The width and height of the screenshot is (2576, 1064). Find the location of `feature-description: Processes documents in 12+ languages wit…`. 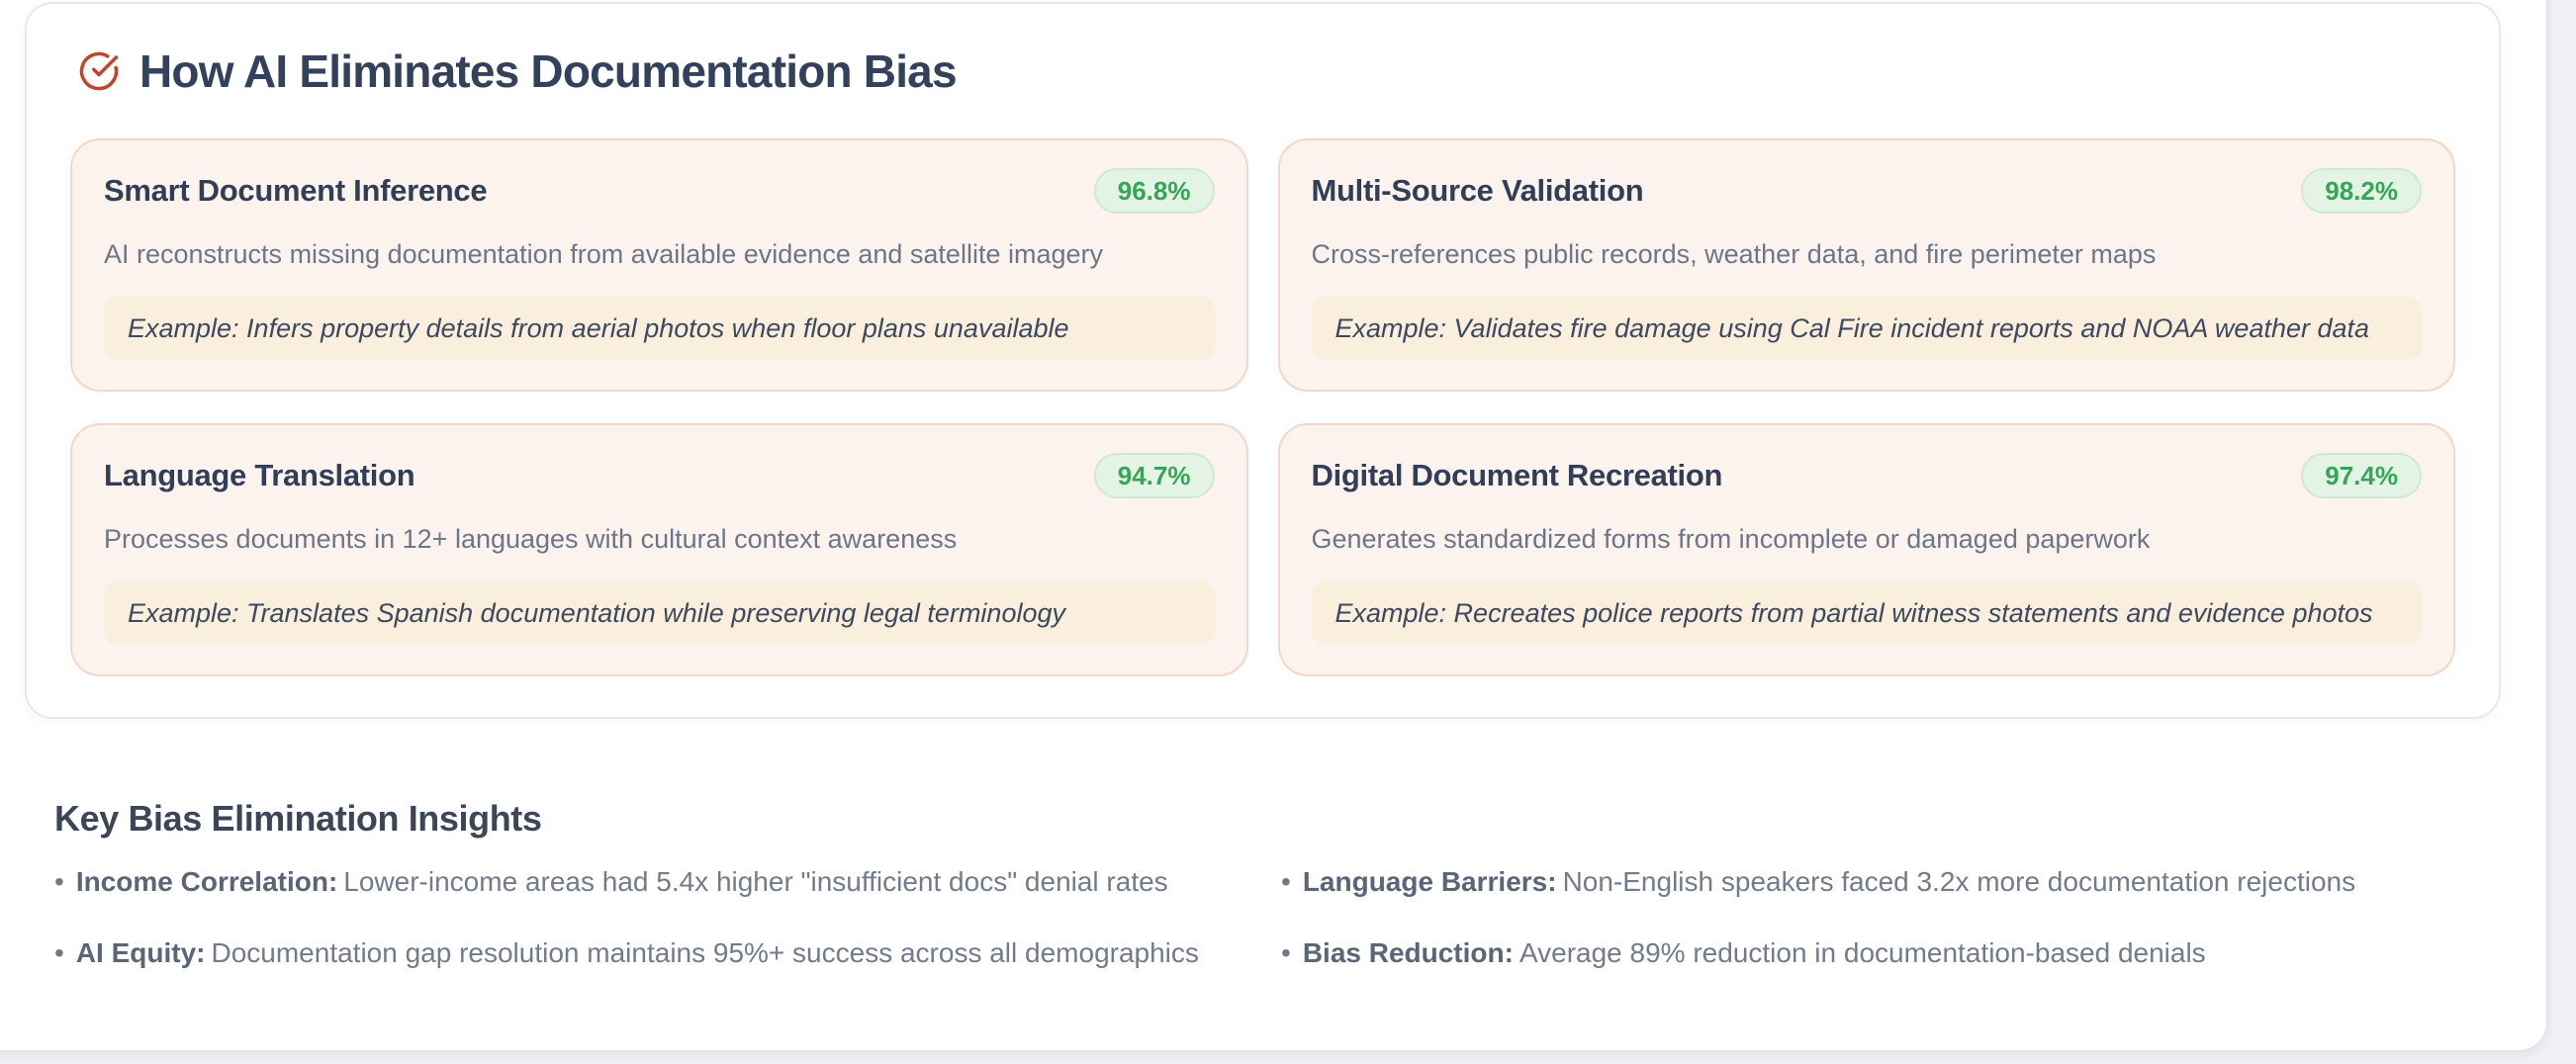

feature-description: Processes documents in 12+ languages wit… is located at coordinates (531, 539).